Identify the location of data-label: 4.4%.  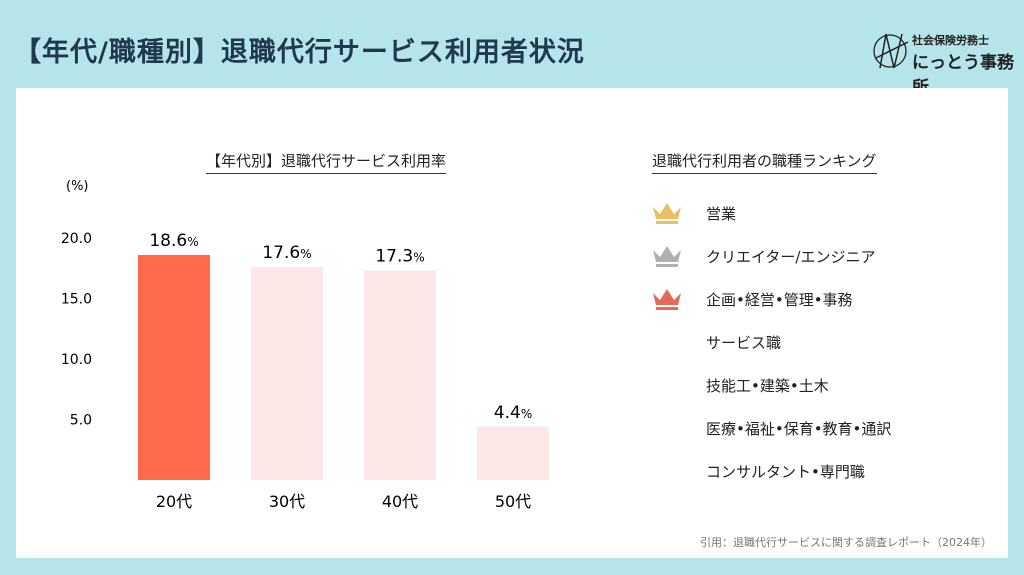
(513, 413).